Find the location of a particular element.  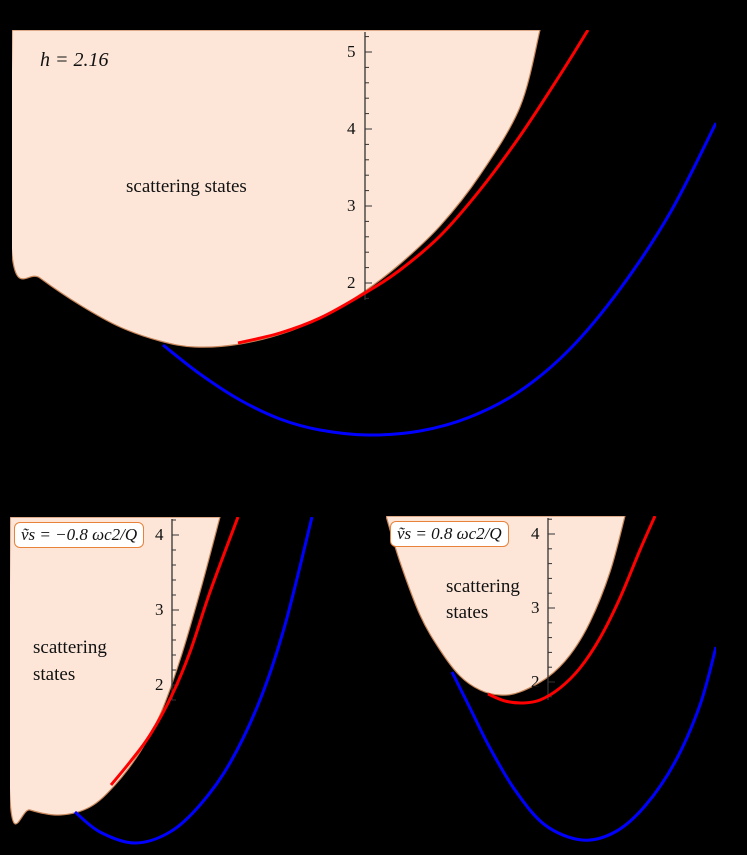

field-annotation: h = 2.16 is located at coordinates (74, 60).